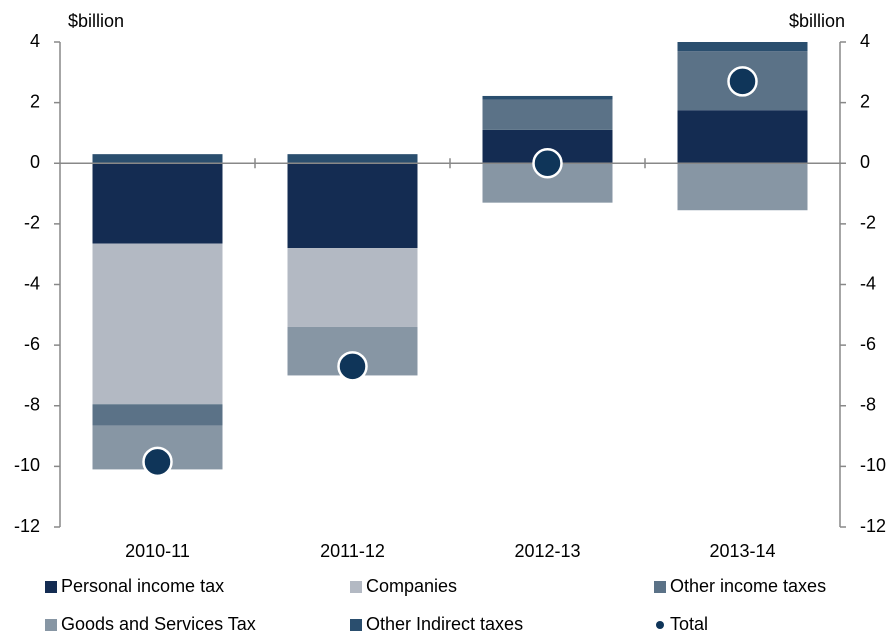  What do you see at coordinates (865, 41) in the screenshot?
I see `y2-tick-label: 4` at bounding box center [865, 41].